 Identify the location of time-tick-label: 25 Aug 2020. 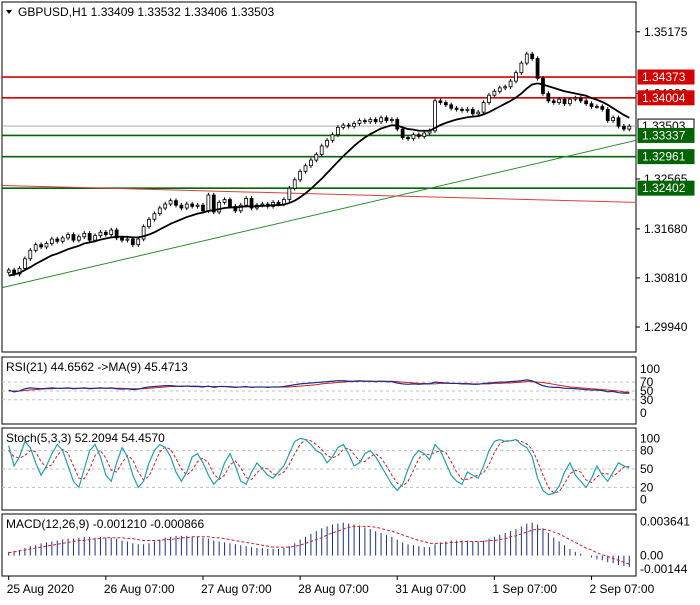
(41, 589).